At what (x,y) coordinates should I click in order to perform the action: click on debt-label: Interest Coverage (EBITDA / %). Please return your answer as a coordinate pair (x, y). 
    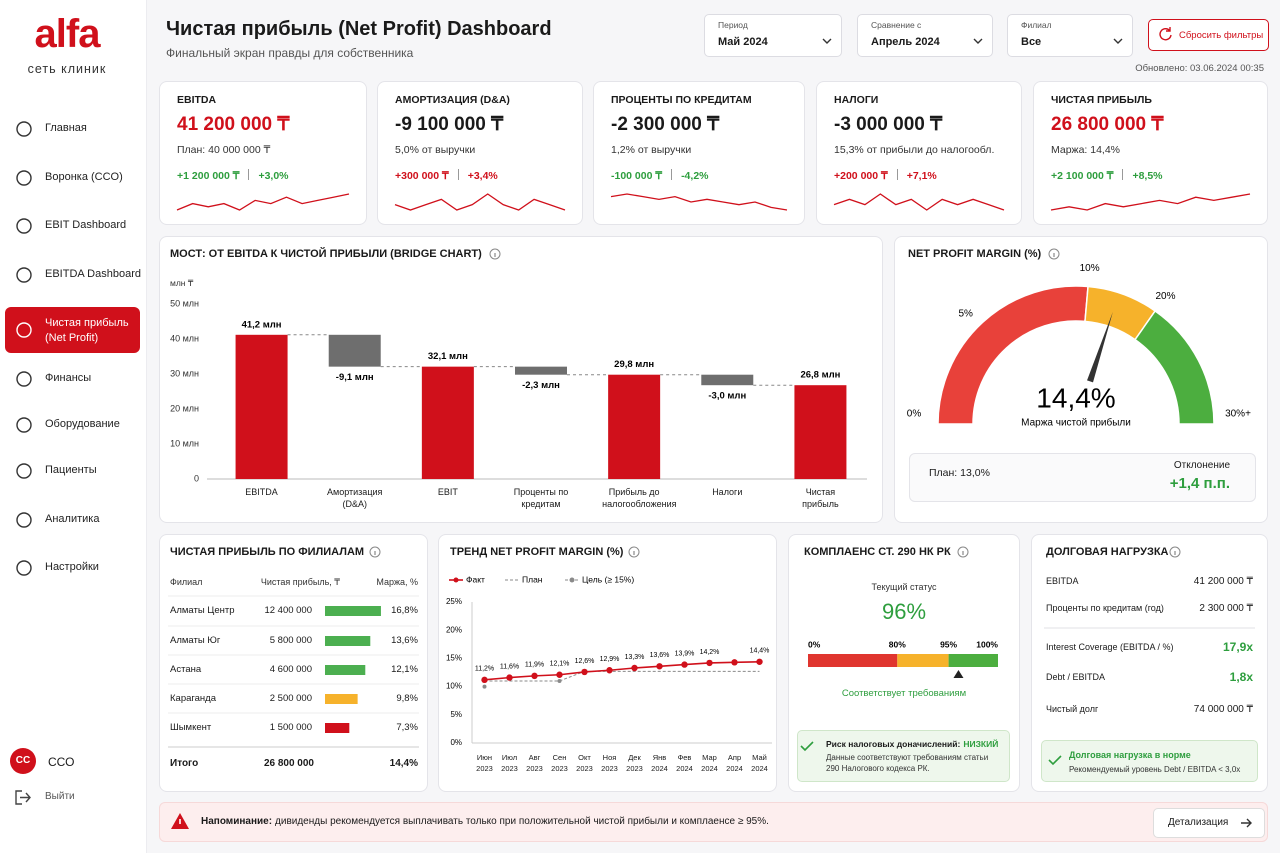
    Looking at the image, I should click on (1110, 647).